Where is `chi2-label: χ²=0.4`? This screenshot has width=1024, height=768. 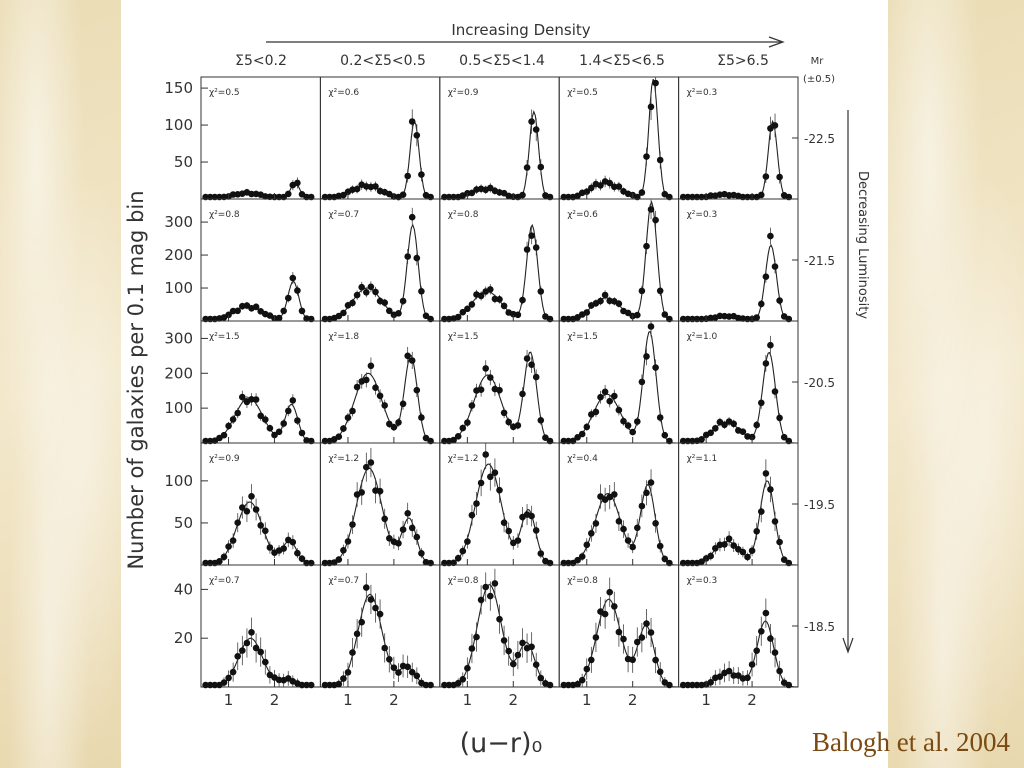
chi2-label: χ²=0.4 is located at coordinates (582, 459).